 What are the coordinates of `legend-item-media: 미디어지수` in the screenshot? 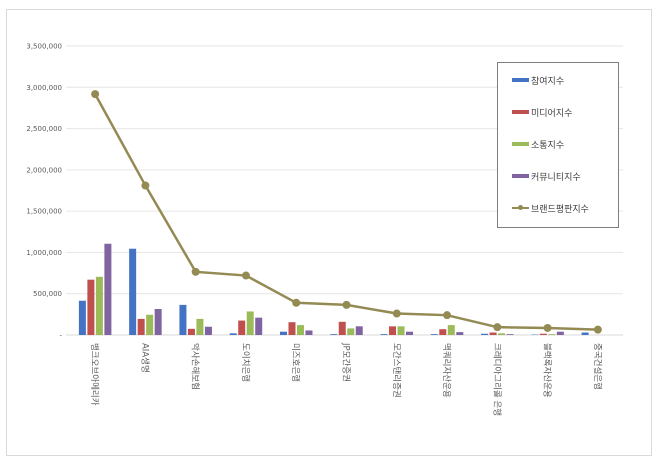 It's located at (542, 112).